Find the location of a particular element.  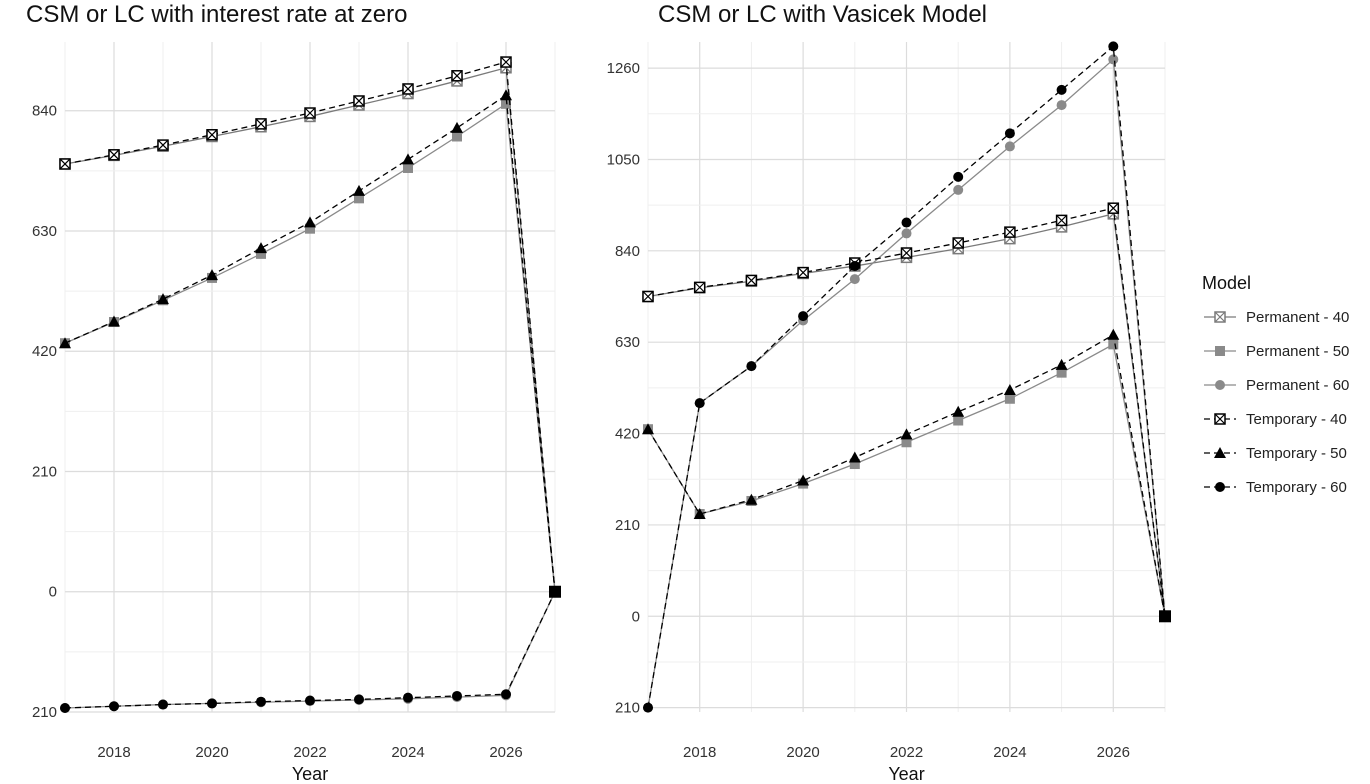

panel-right-x-ticks: 2018 2020 2022 2024 2026 is located at coordinates (906, 752).